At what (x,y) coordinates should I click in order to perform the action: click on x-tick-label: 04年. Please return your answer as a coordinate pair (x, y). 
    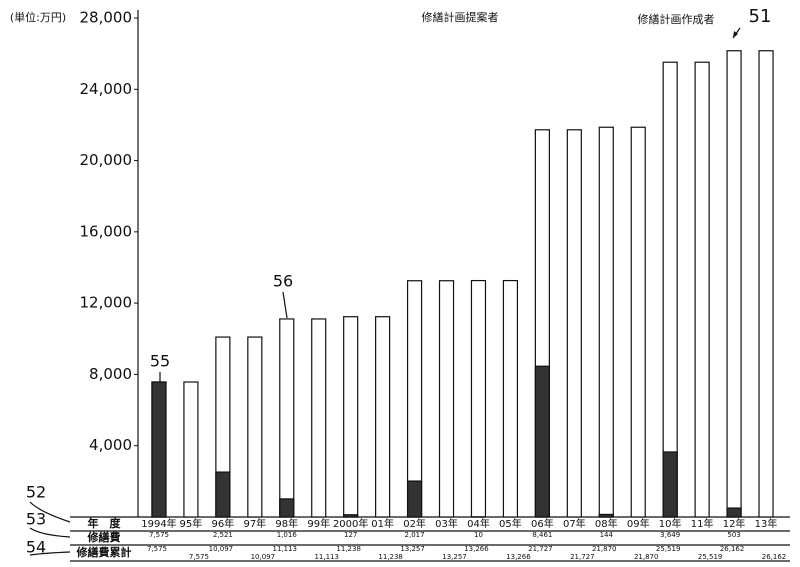
    Looking at the image, I should click on (478, 523).